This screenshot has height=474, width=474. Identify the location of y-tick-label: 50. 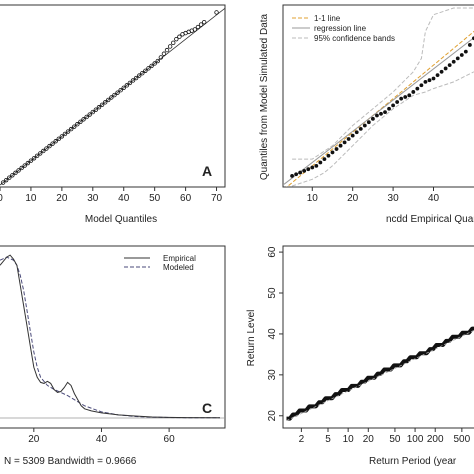
(272, 293).